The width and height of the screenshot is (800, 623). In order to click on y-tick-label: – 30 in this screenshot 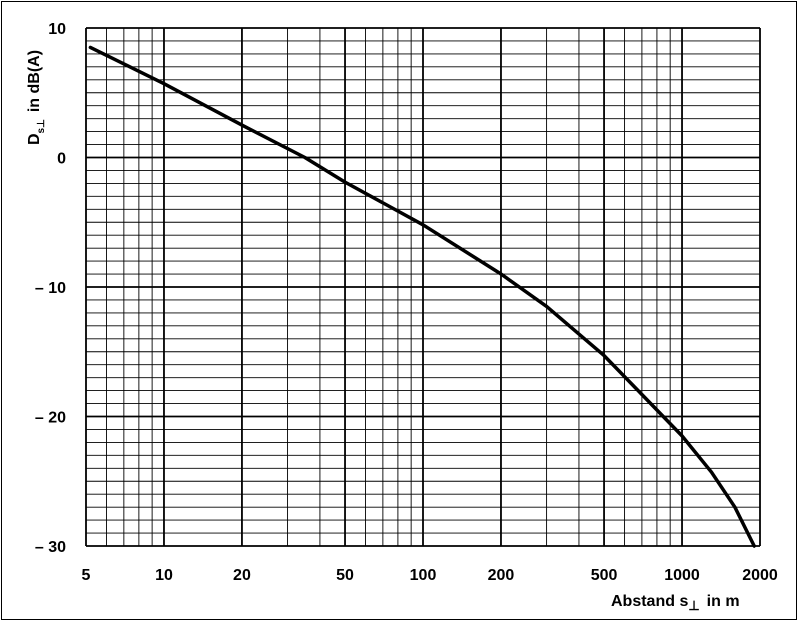, I will do `click(50, 547)`.